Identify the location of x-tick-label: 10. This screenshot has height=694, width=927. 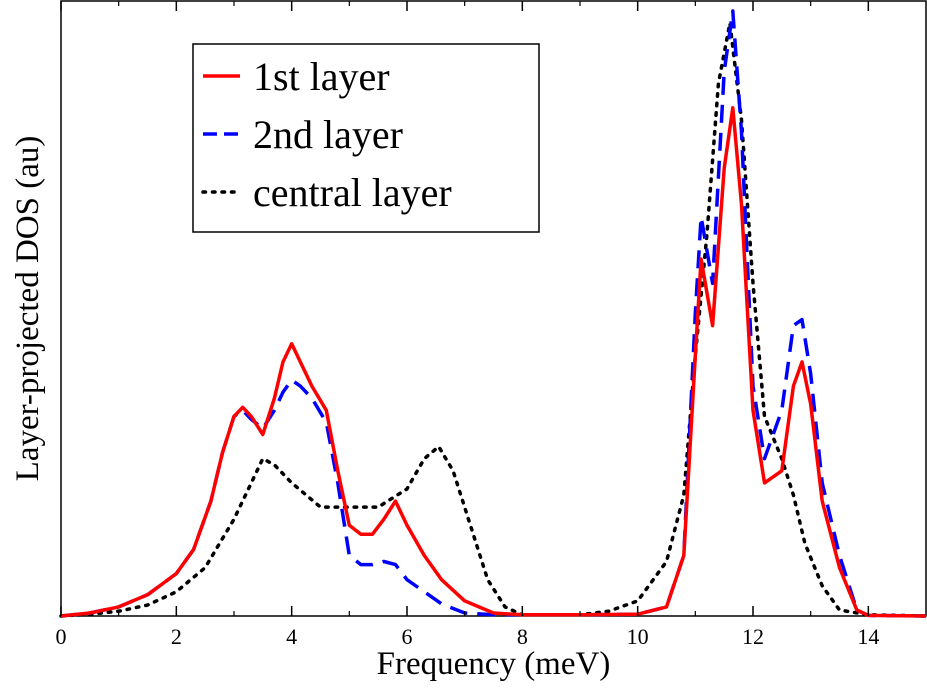
(638, 636).